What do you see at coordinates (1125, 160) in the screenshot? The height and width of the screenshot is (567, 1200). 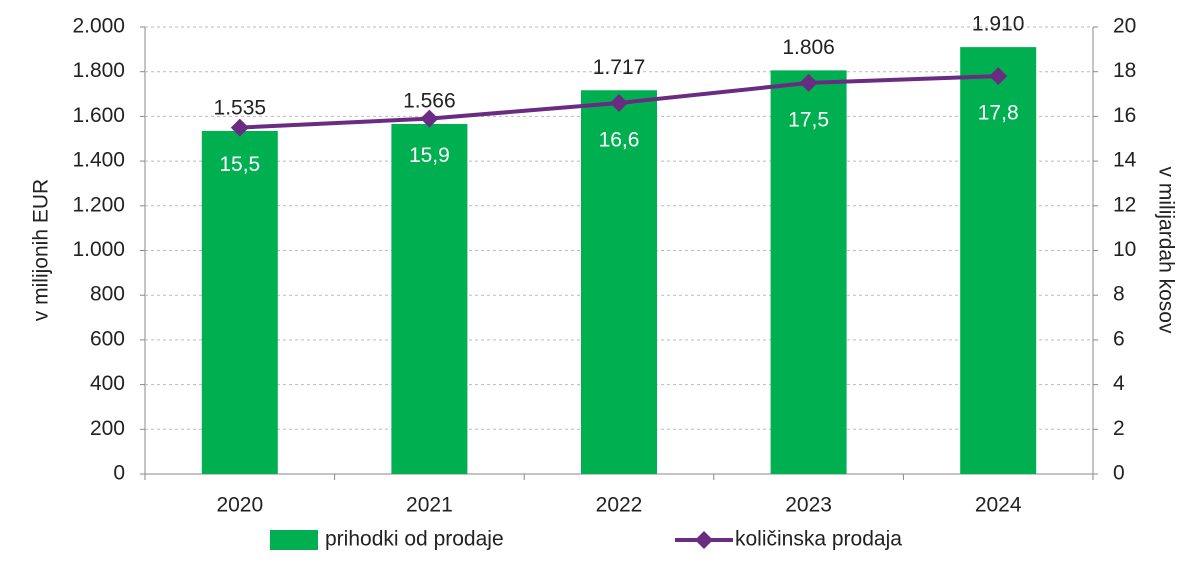 I see `y2-tick-label: 14` at bounding box center [1125, 160].